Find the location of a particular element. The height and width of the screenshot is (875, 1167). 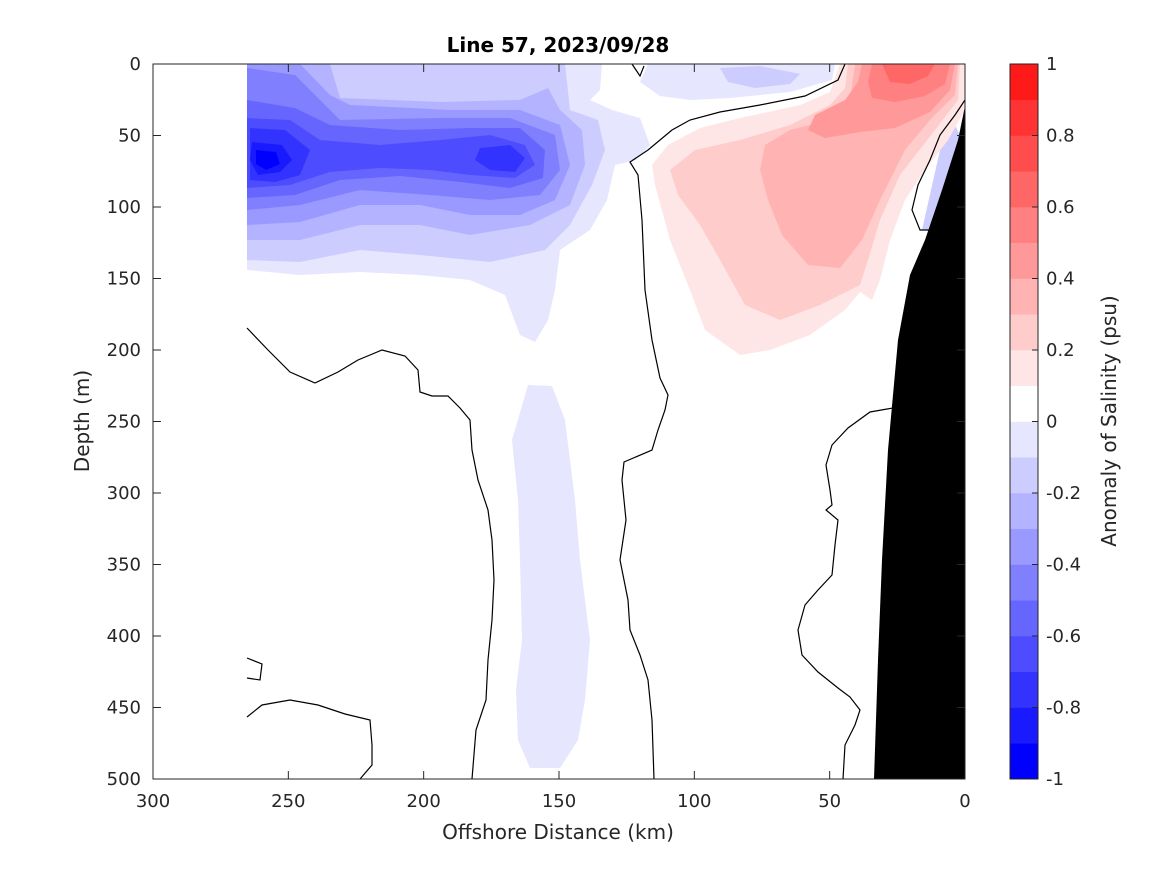

y-tick-label: 300 is located at coordinates (124, 493).